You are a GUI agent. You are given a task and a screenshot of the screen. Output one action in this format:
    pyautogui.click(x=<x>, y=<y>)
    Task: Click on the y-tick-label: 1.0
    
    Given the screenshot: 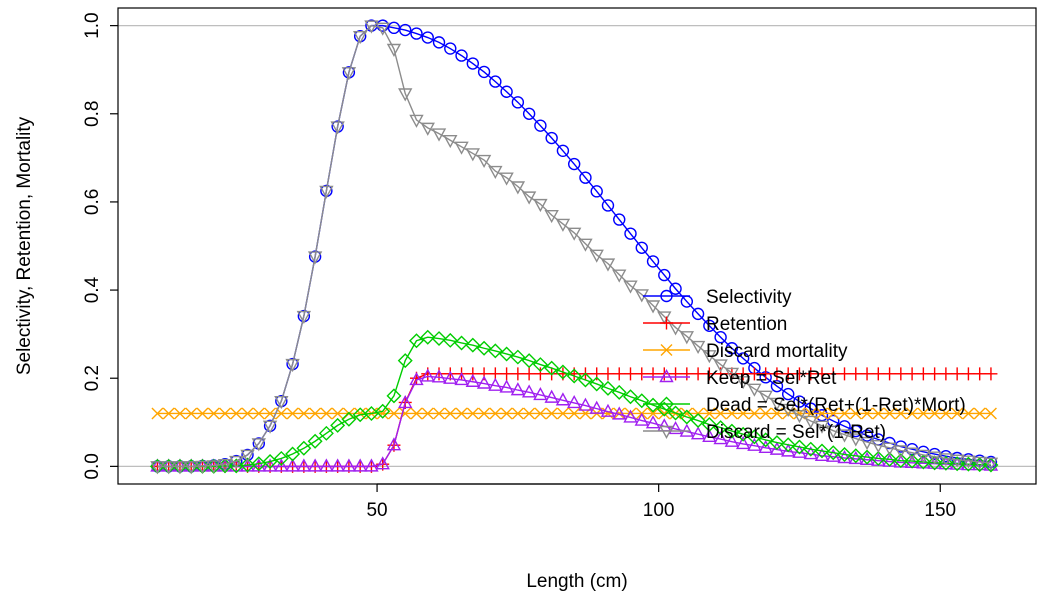 What is the action you would take?
    pyautogui.click(x=92, y=25)
    